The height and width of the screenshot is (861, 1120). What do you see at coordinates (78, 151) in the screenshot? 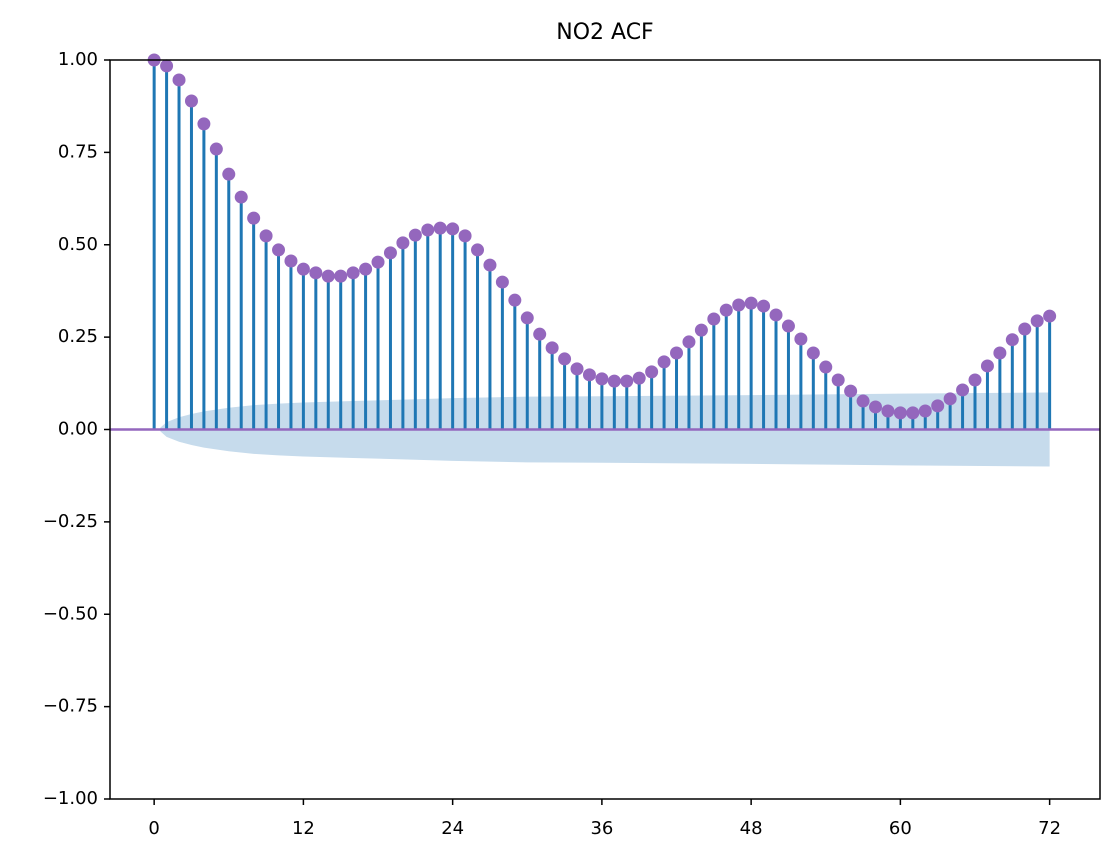
I see `y-tick-label: 0.75` at bounding box center [78, 151].